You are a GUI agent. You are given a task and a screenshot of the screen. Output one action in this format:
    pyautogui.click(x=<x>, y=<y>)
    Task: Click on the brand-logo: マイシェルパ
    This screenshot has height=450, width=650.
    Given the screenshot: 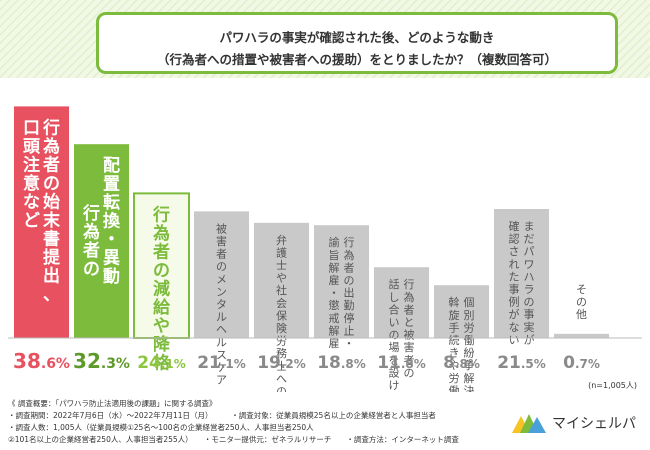 What is the action you would take?
    pyautogui.click(x=574, y=423)
    